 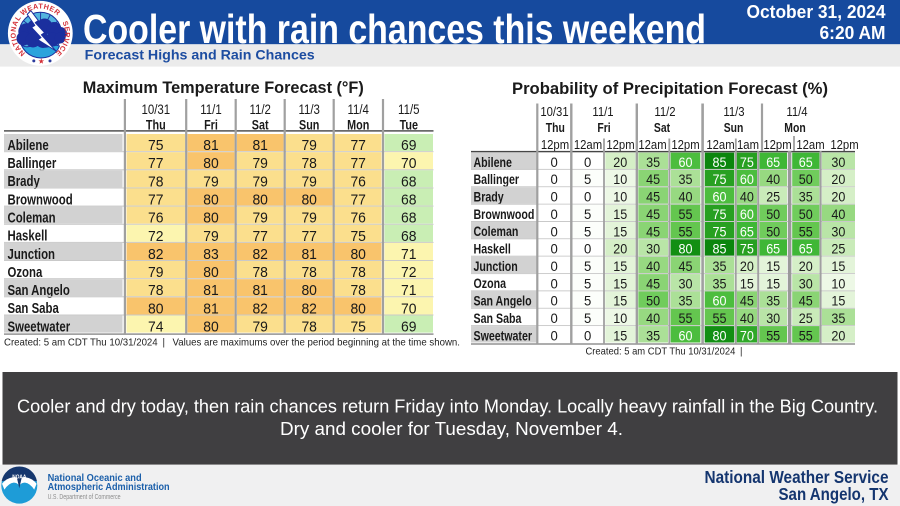 I want to click on svg-text: Mon, so click(x=358, y=124).